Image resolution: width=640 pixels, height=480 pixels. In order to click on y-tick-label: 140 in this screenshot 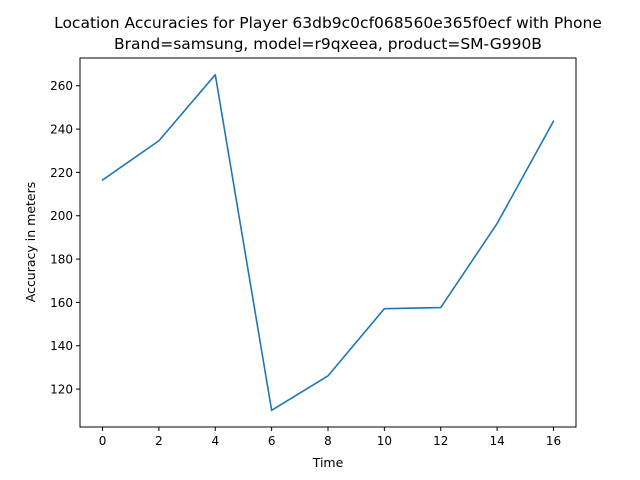, I will do `click(61, 346)`.